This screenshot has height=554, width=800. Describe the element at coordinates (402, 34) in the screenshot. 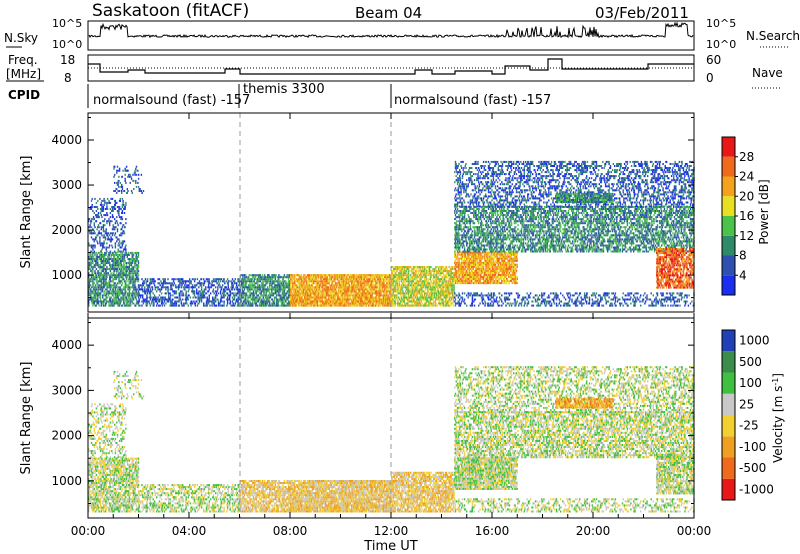

I see `nsky-panel: N.Sky 10^5 10^0 10^5 10^0 N.Search` at that location.